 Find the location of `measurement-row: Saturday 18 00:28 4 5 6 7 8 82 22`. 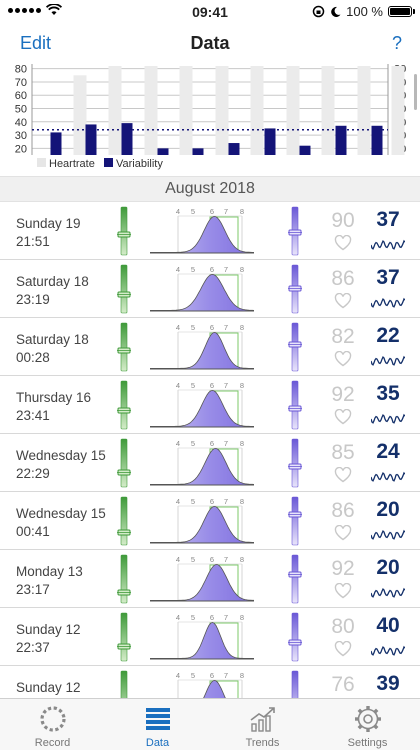

measurement-row: Saturday 18 00:28 4 5 6 7 8 82 22 is located at coordinates (210, 347).